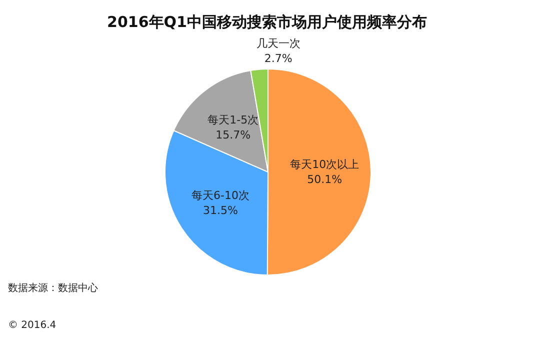 The width and height of the screenshot is (534, 341). I want to click on data-label: 15.7%, so click(233, 135).